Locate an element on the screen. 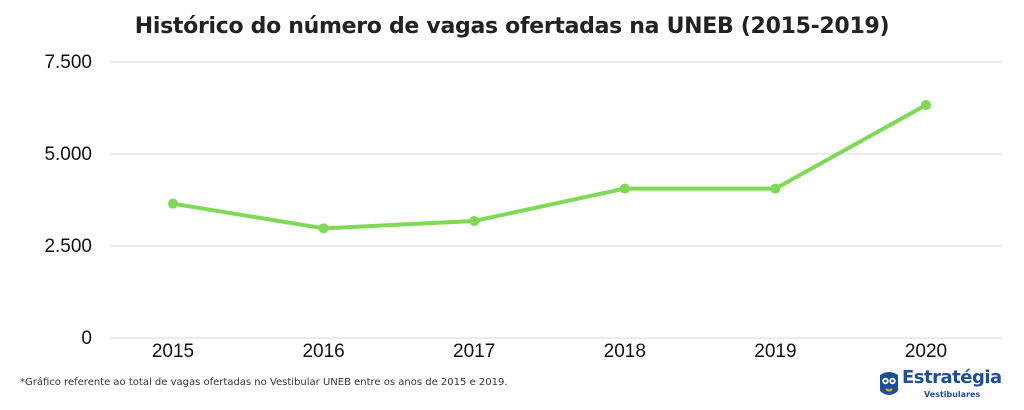 This screenshot has height=410, width=1024. x-tick-label: 2017 is located at coordinates (474, 351).